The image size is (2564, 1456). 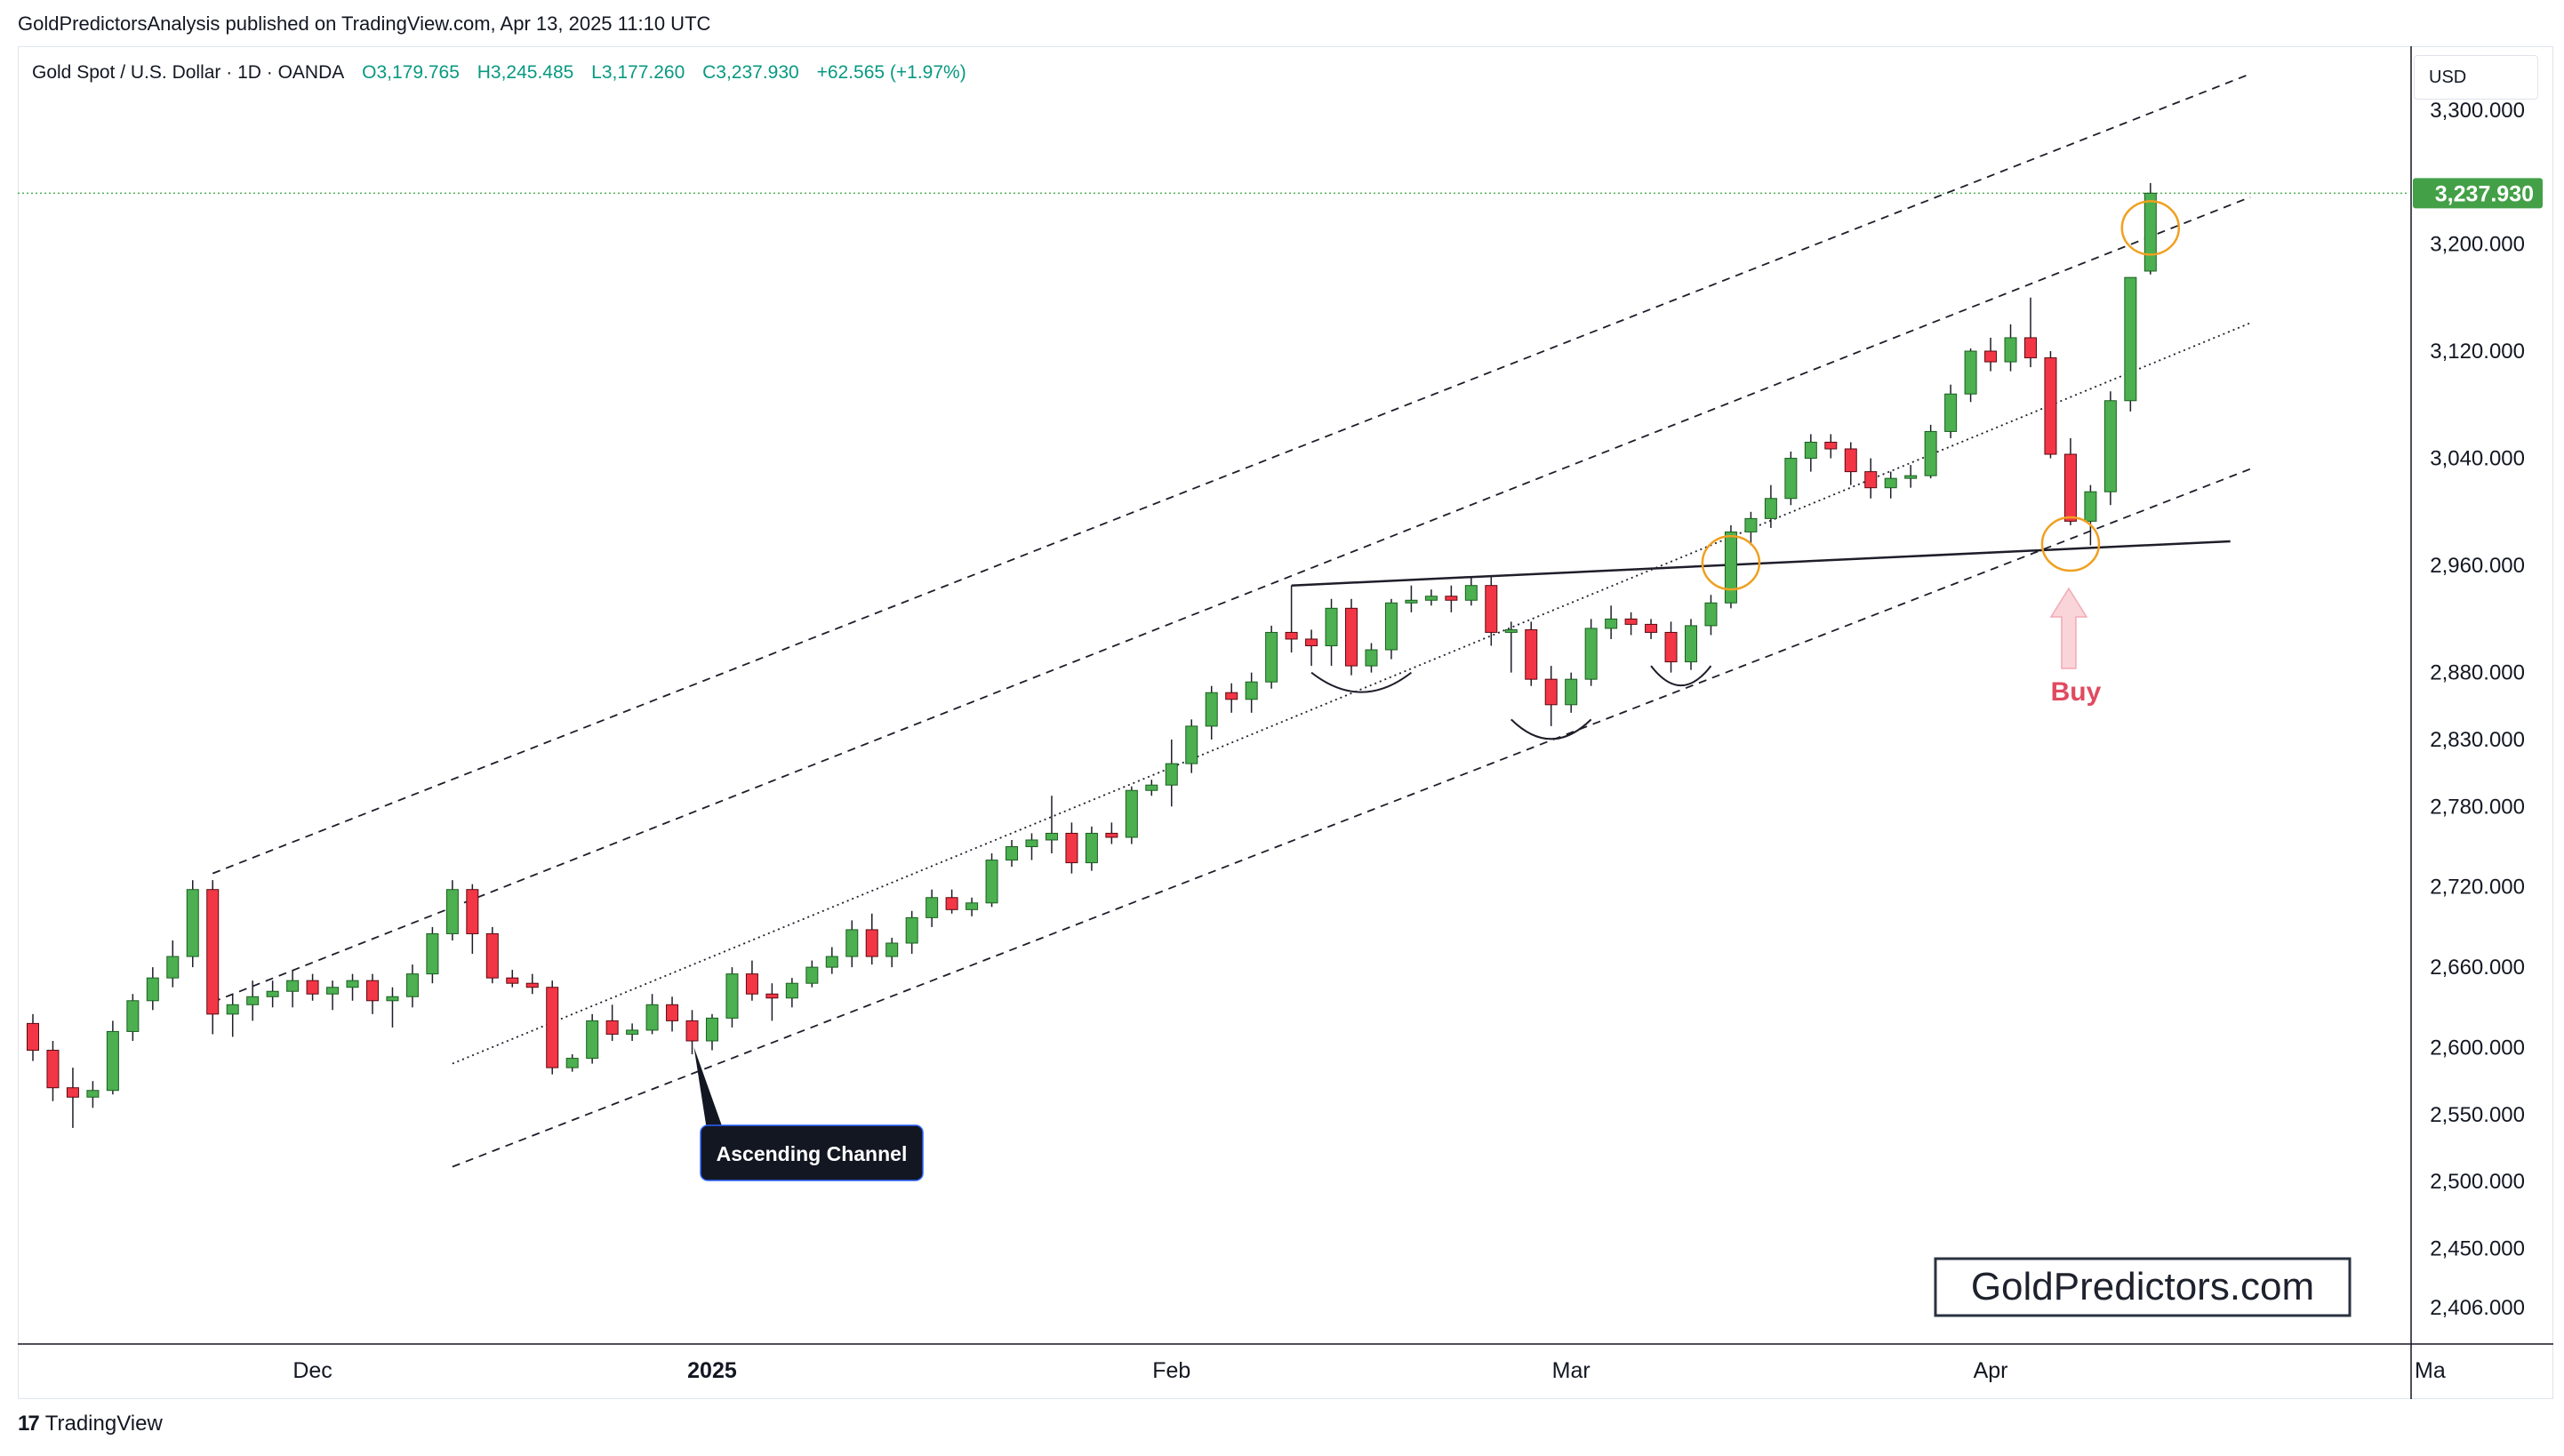 I want to click on x-tick-label: Feb, so click(x=1171, y=1370).